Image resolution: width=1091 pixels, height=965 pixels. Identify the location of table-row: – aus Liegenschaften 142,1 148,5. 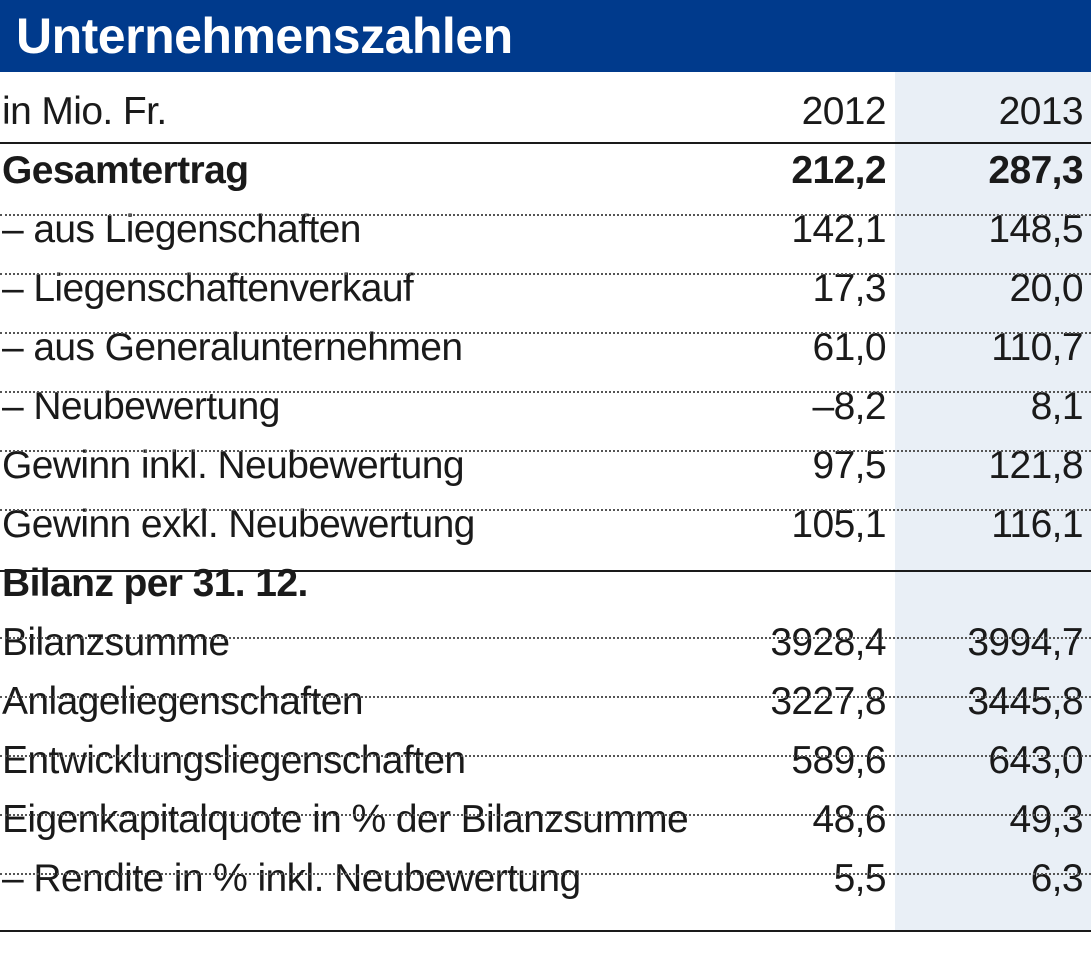
(545, 231).